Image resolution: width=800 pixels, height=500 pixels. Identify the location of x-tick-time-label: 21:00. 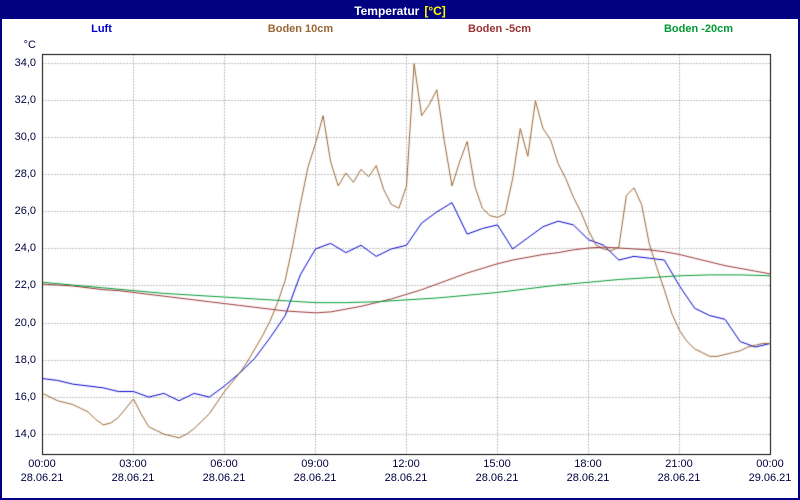
(679, 464).